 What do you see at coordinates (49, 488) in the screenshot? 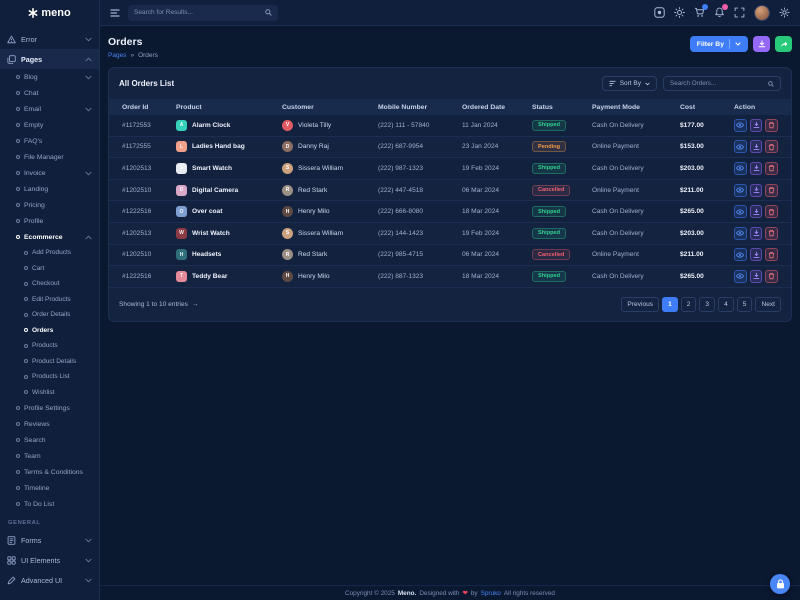
I see `sidebar-item-timeline: Timeline` at bounding box center [49, 488].